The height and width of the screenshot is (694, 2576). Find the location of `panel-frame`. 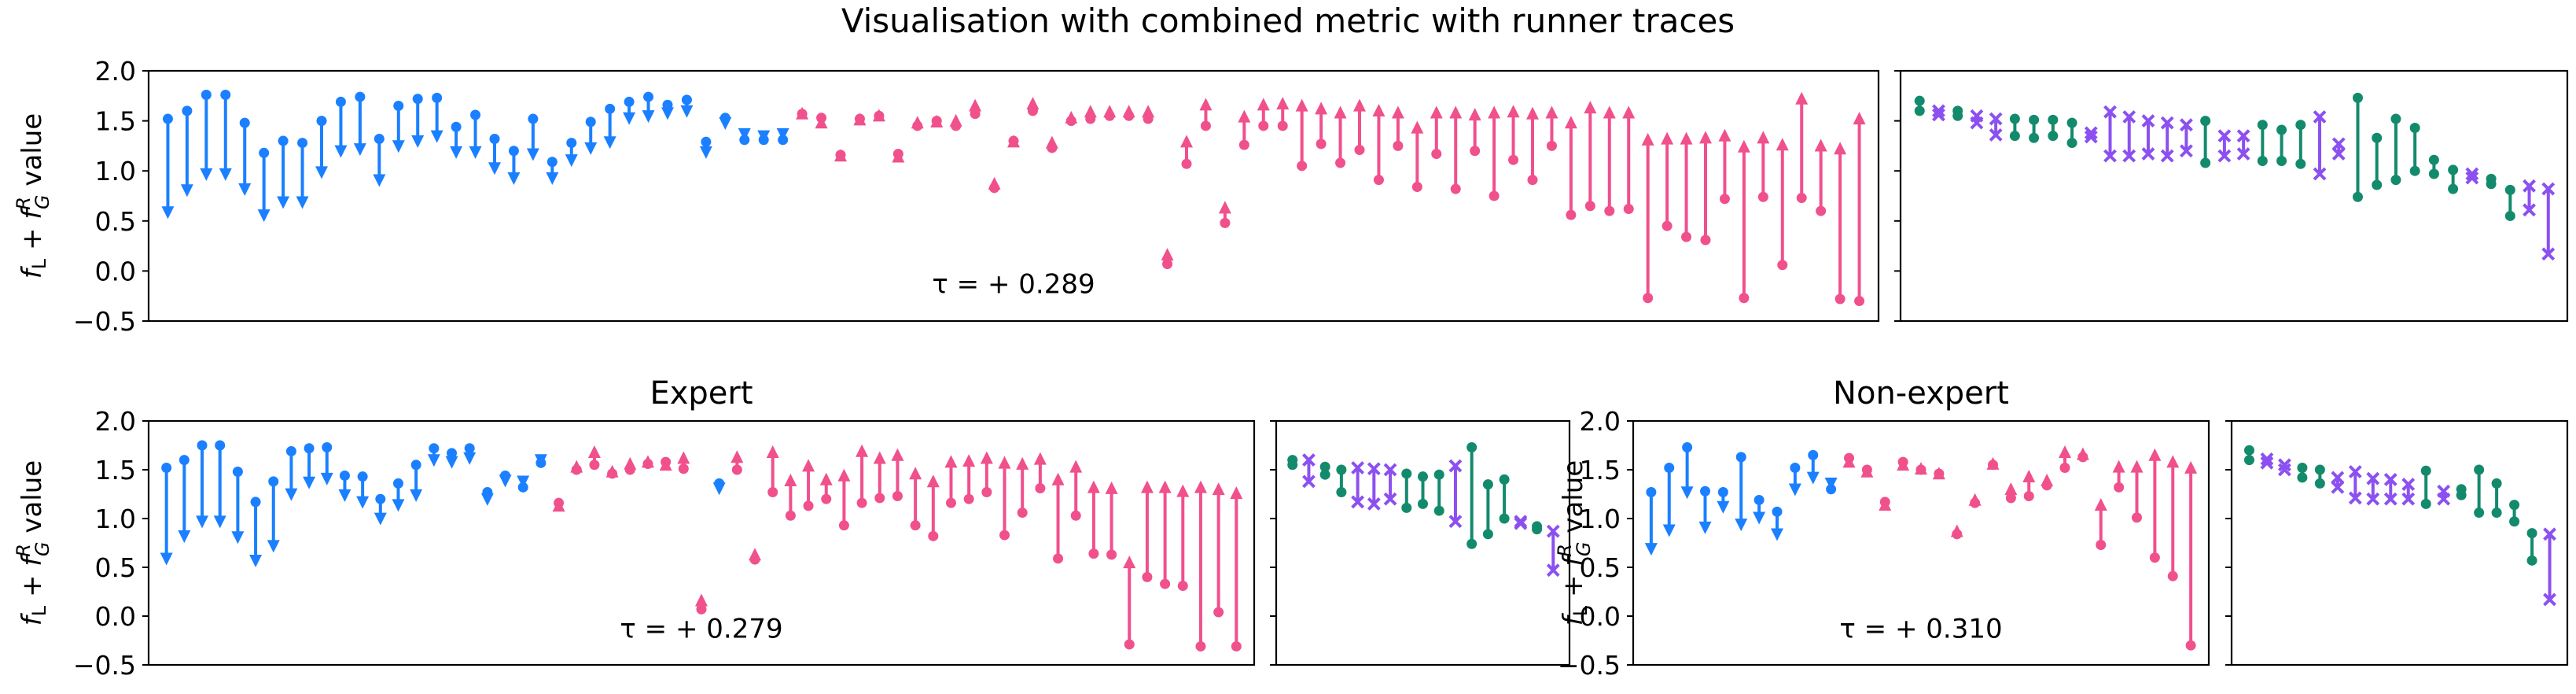

panel-frame is located at coordinates (1921, 542).